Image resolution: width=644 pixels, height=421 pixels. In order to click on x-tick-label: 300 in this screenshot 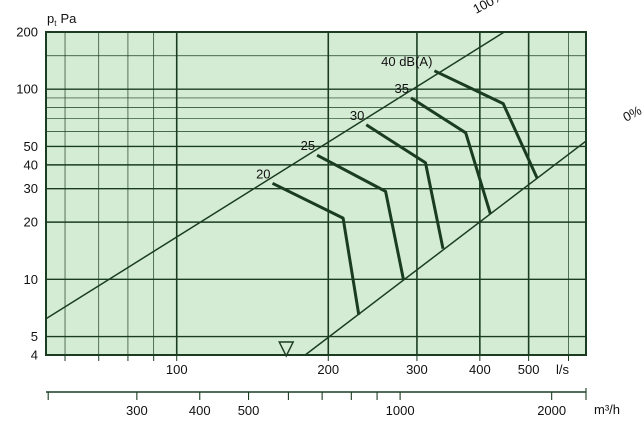, I will do `click(417, 369)`.